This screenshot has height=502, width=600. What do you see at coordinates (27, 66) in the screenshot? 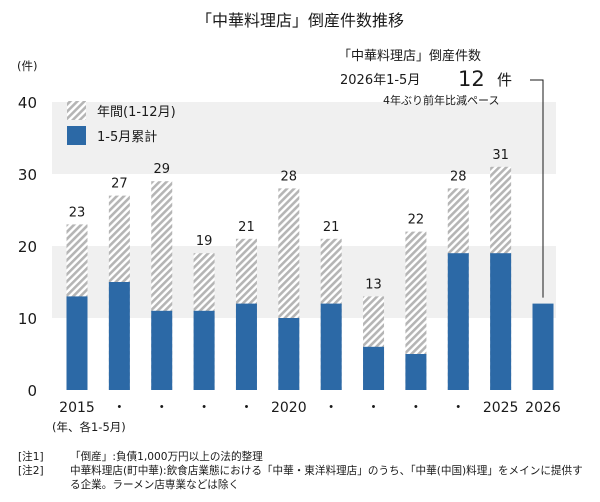
I see `y-axis-label: (件)` at bounding box center [27, 66].